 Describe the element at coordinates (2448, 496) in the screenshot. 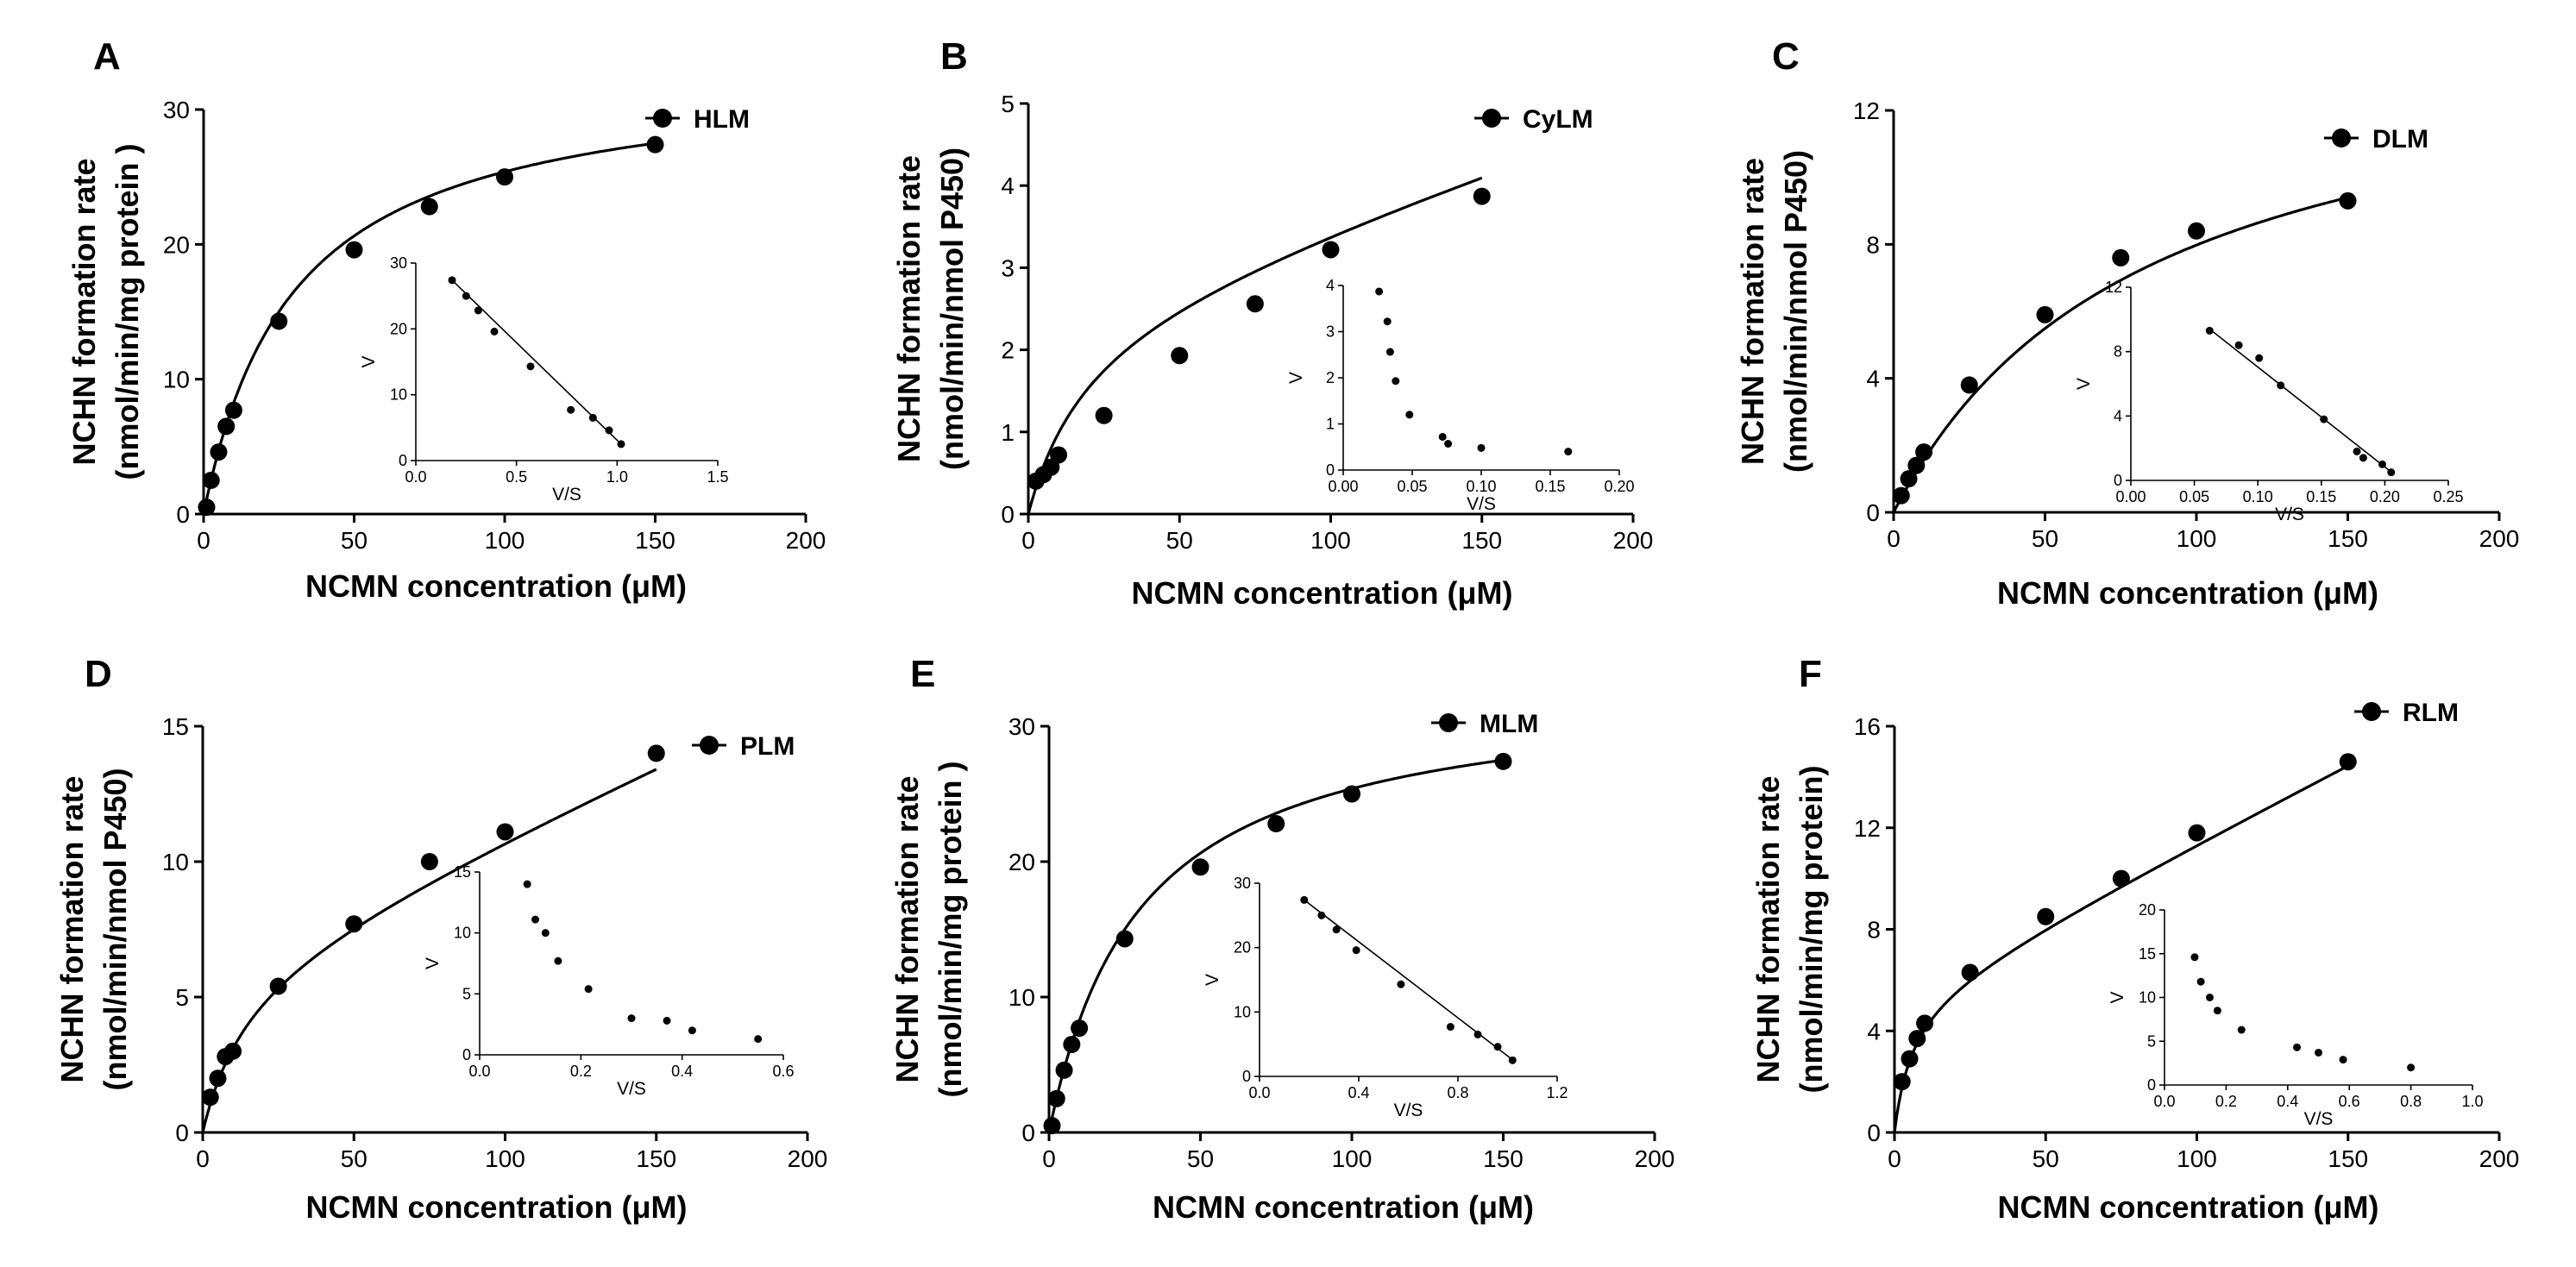

I see `inset-x-tick-label: 0.25` at that location.